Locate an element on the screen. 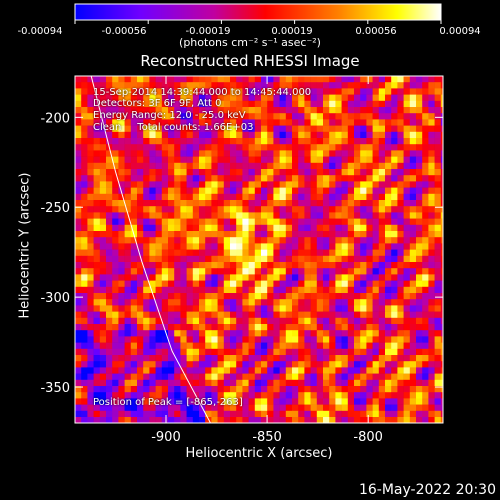  colorbar-tick-label: -0.00019 is located at coordinates (208, 31).